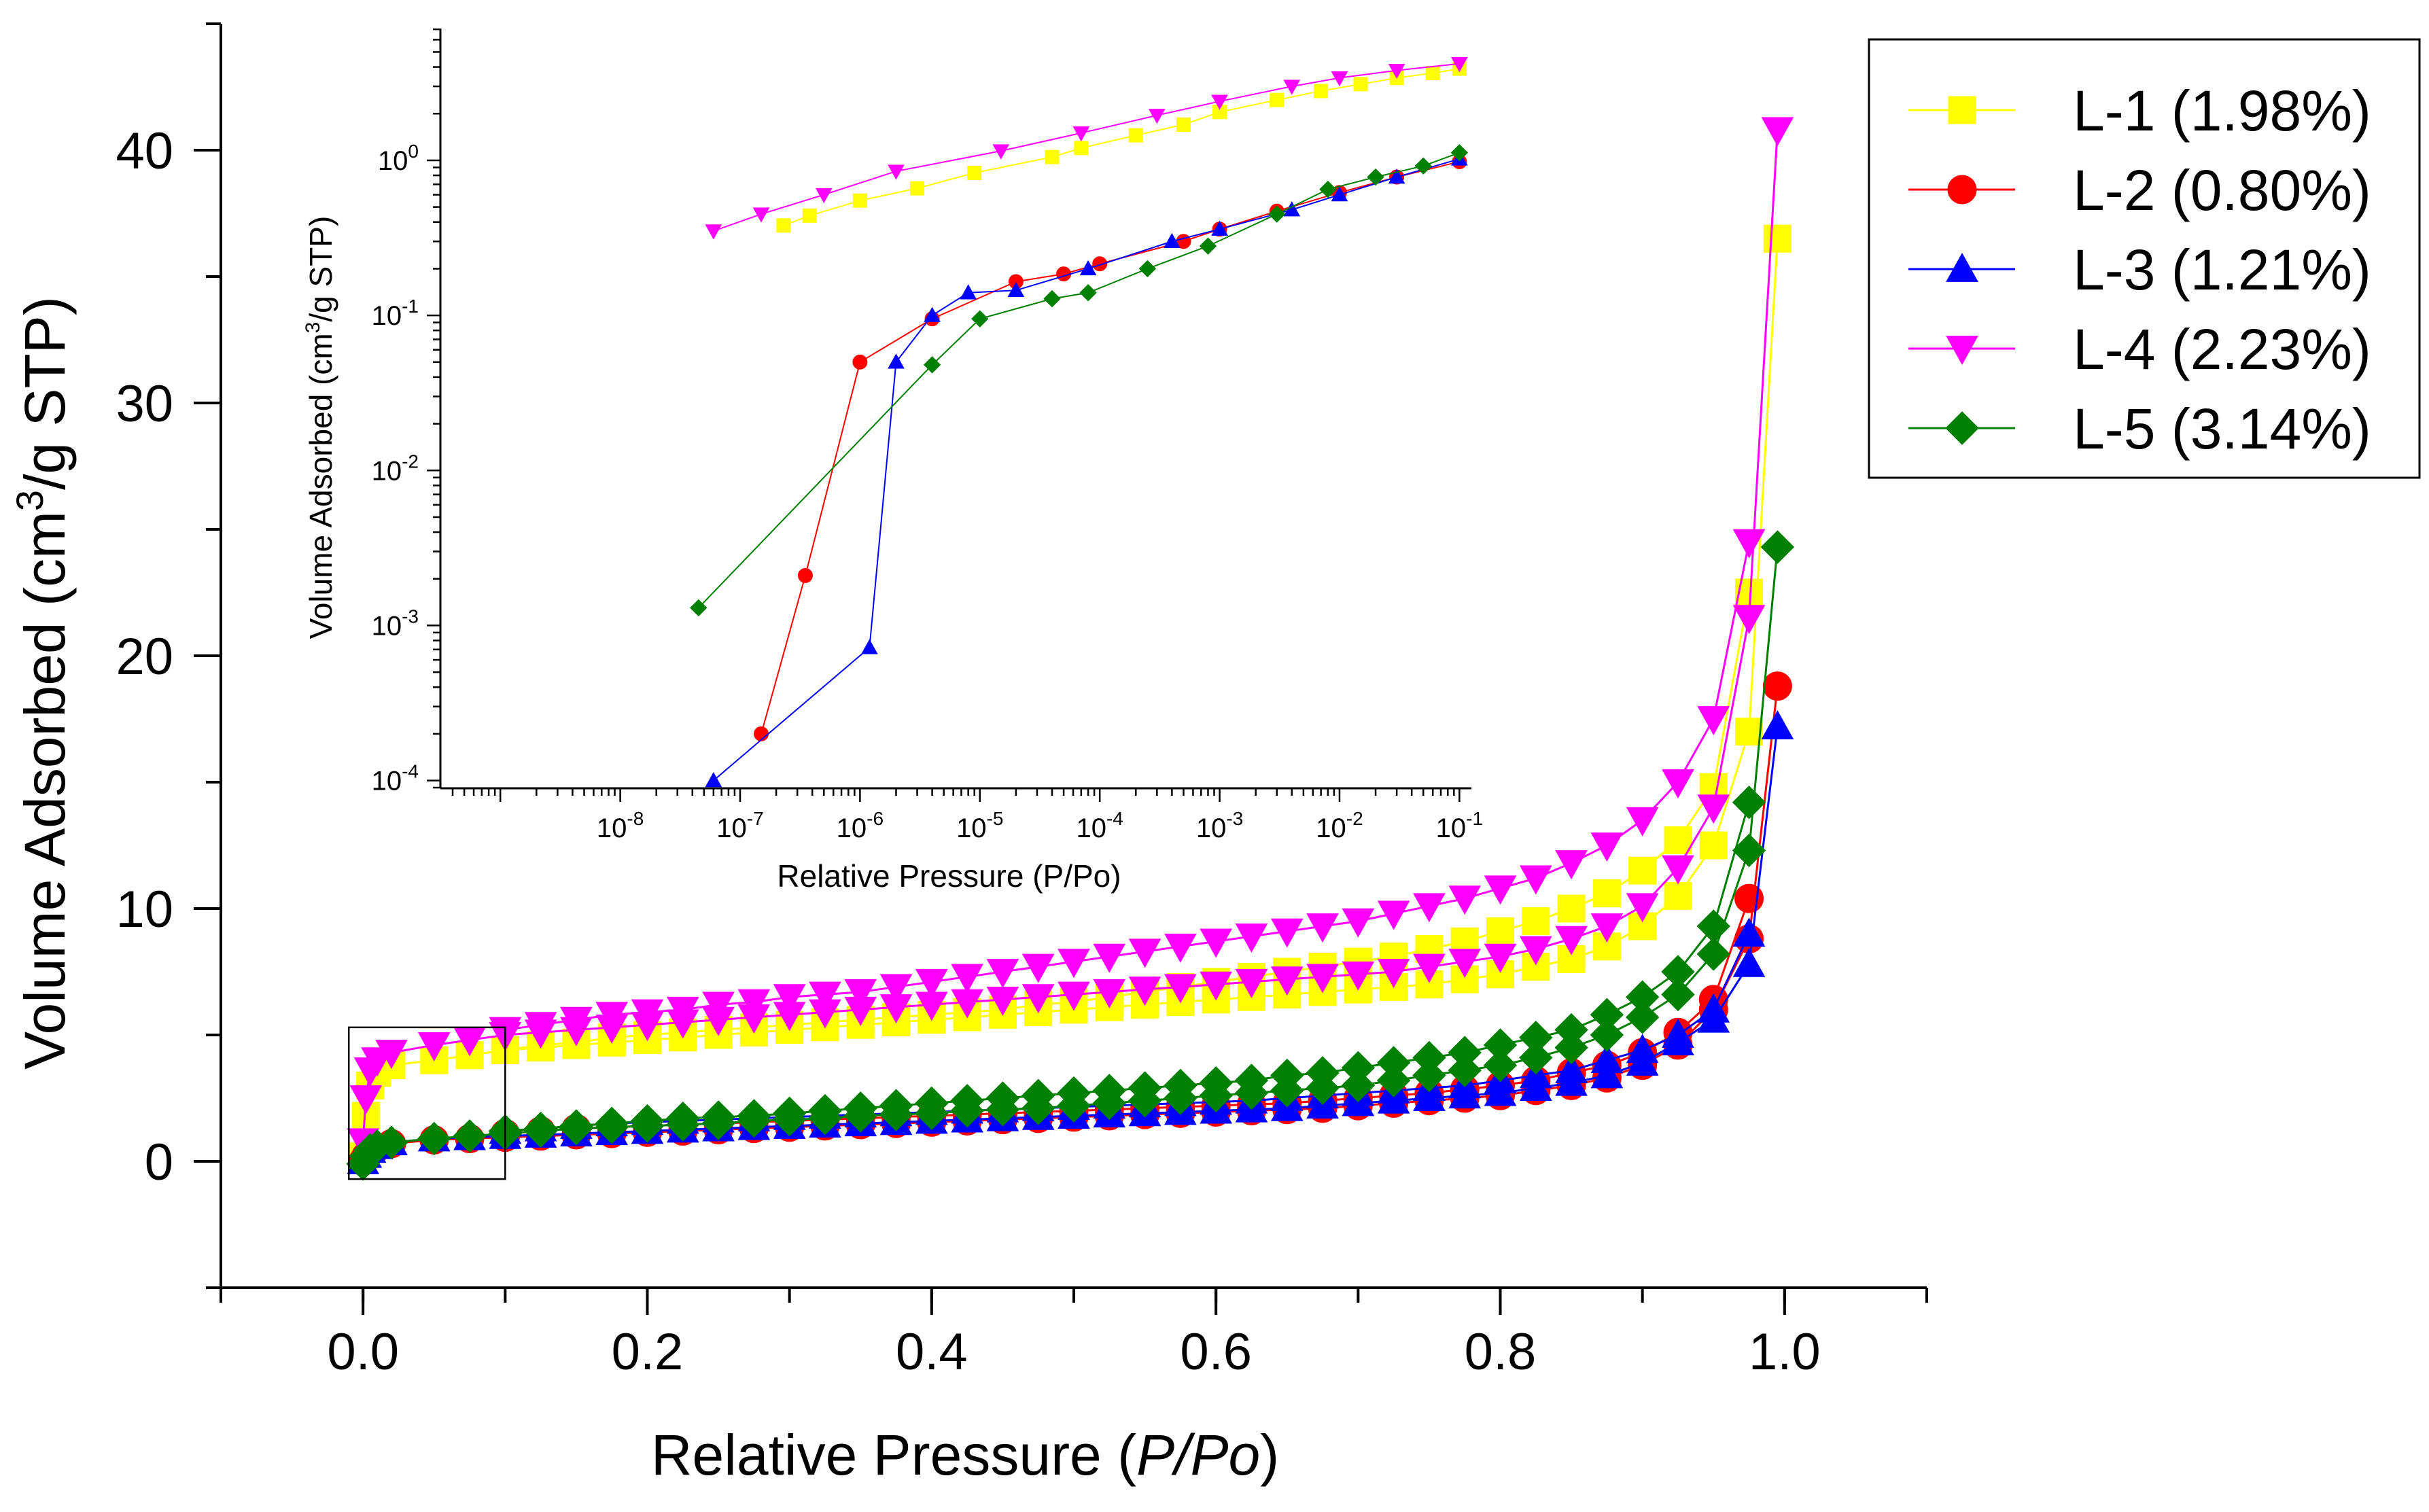 This screenshot has width=2429, height=1512. What do you see at coordinates (427, 1103) in the screenshot?
I see `zoom-region-box` at bounding box center [427, 1103].